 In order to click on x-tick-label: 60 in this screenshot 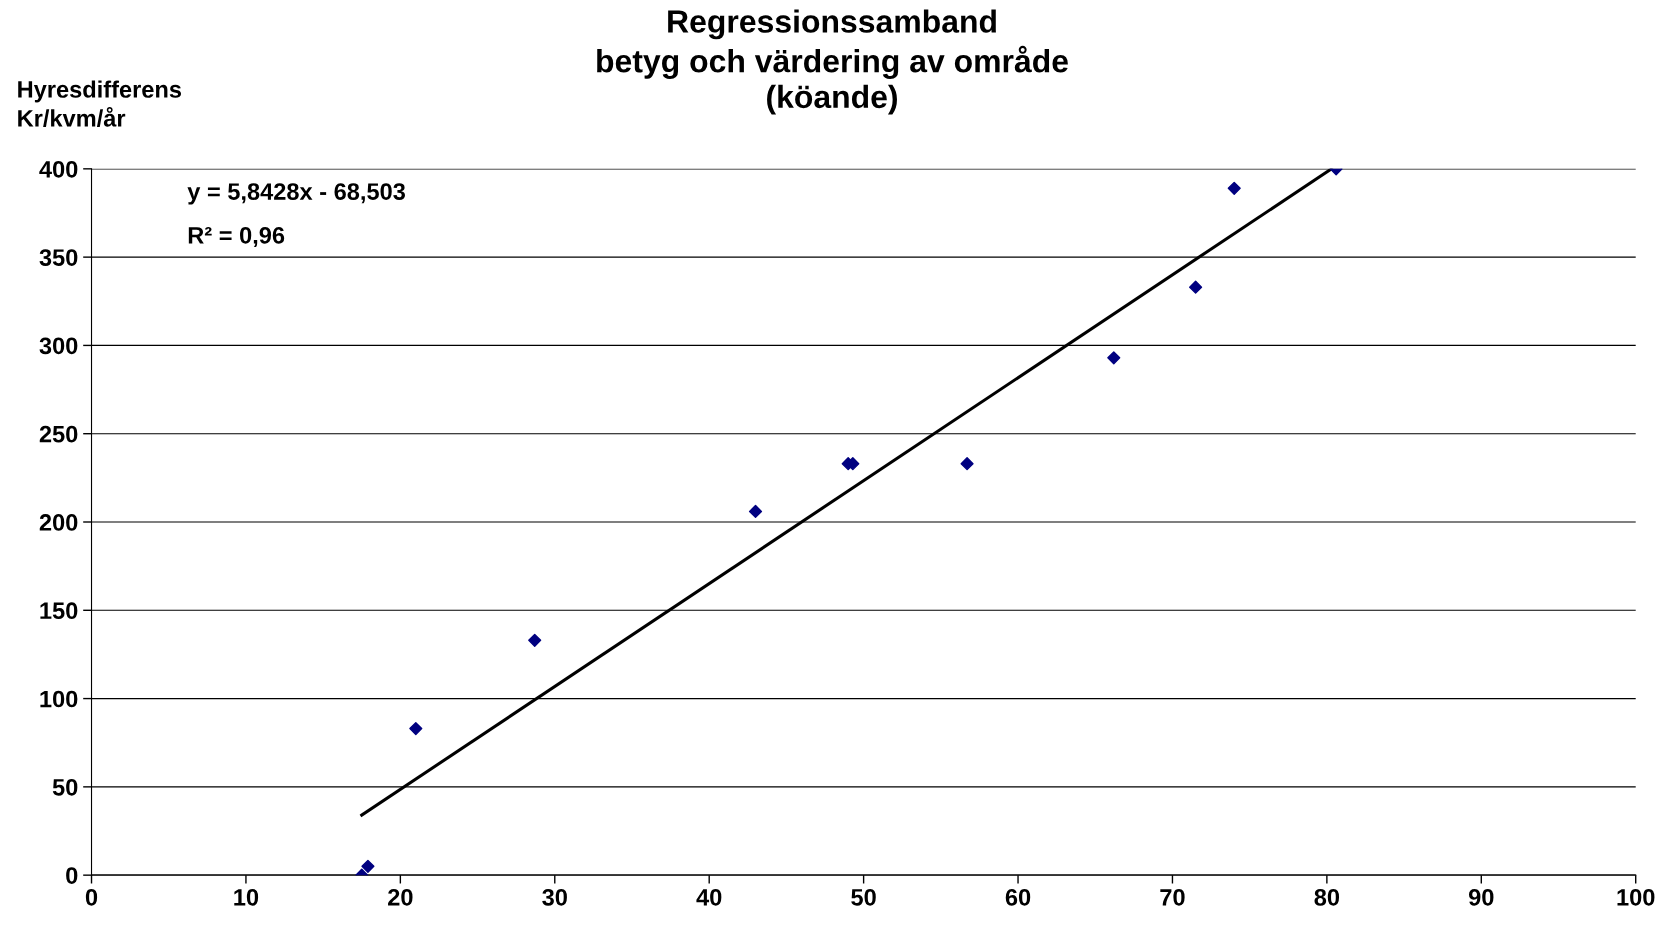, I will do `click(1018, 897)`.